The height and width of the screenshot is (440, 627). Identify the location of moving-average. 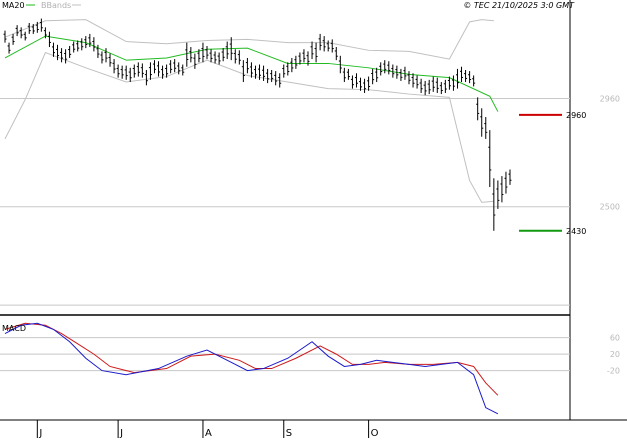
(251, 73).